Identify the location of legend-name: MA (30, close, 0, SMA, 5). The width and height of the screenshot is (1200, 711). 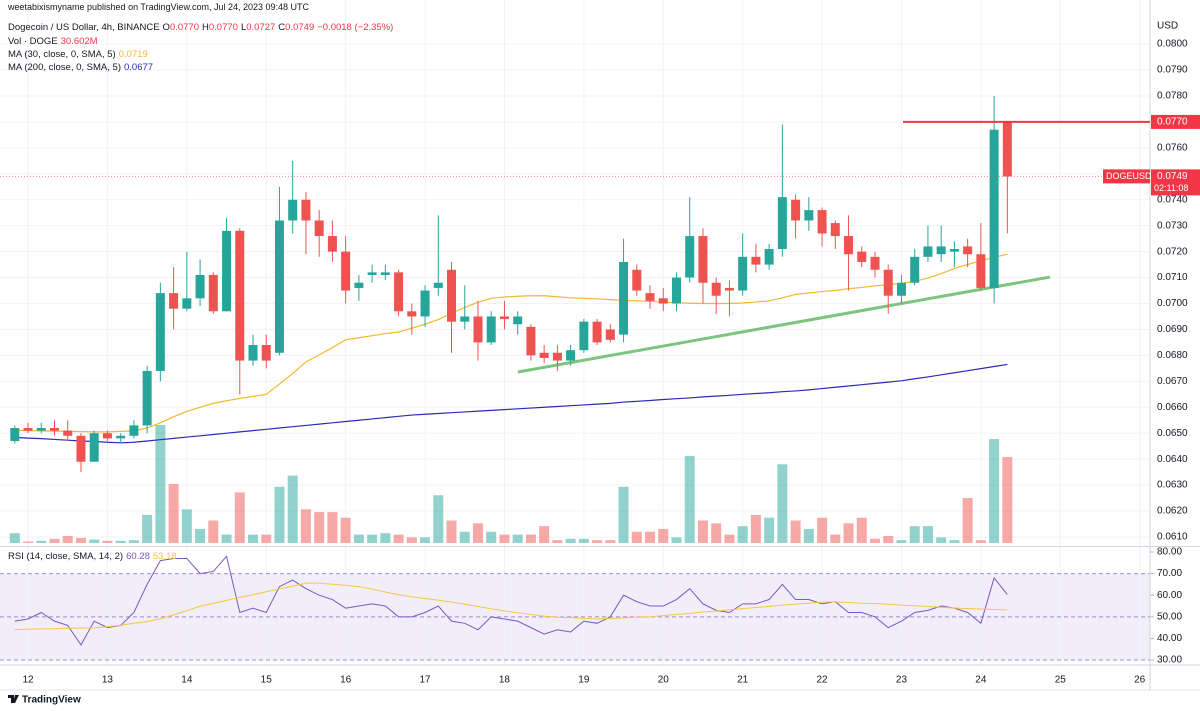
(62, 54).